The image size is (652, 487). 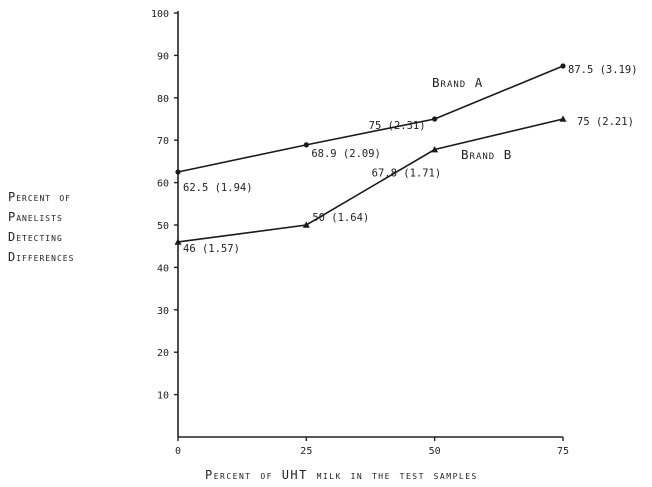 I want to click on series-name-label: Brand A, so click(x=457, y=82).